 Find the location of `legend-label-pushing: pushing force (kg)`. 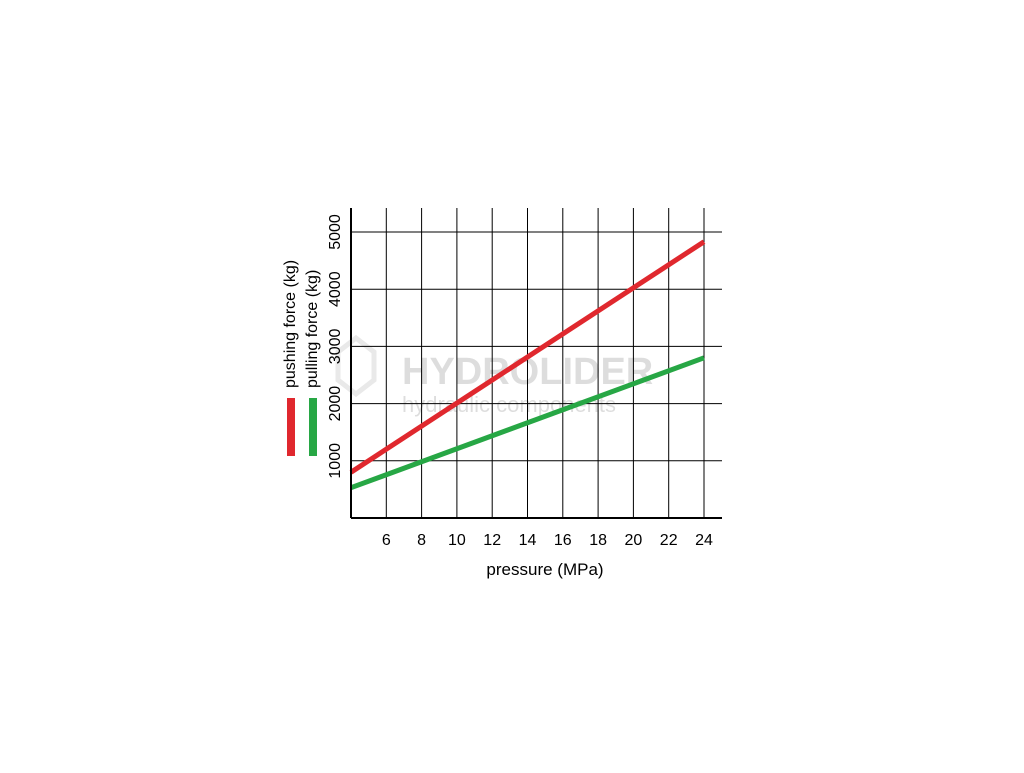

legend-label-pushing: pushing force (kg) is located at coordinates (290, 324).